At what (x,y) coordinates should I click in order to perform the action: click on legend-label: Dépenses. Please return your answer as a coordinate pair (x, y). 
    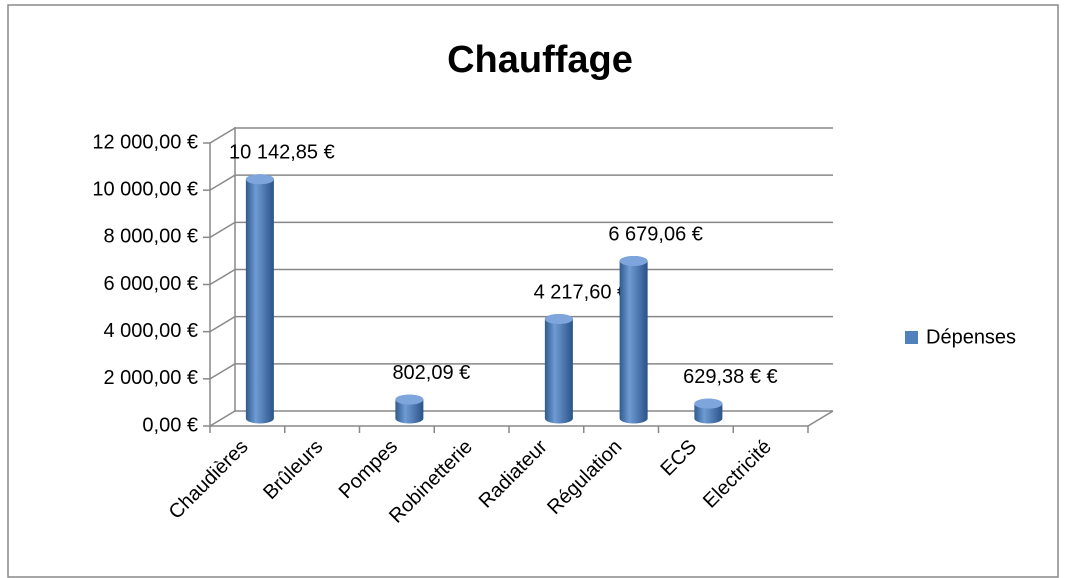
    Looking at the image, I should click on (971, 337).